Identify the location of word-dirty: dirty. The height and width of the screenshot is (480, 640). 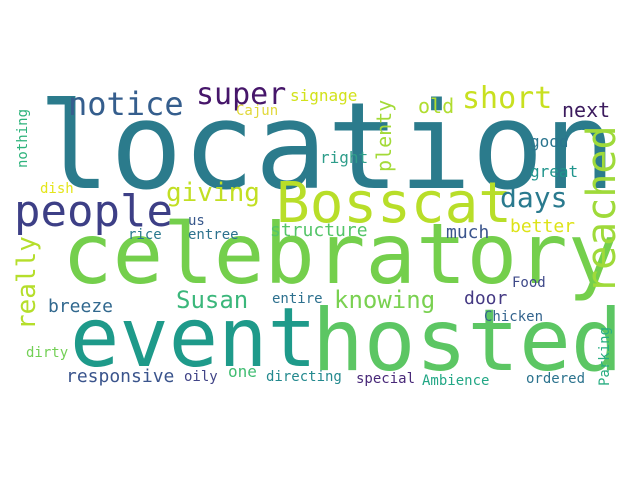
(47, 353).